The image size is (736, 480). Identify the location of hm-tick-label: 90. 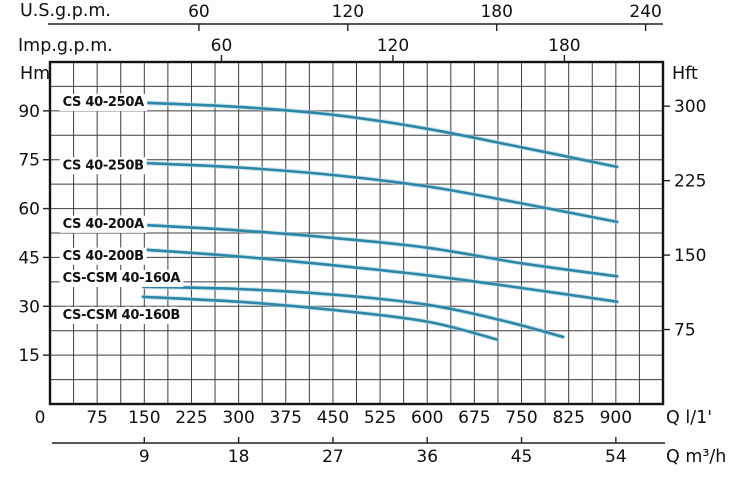
(29, 112).